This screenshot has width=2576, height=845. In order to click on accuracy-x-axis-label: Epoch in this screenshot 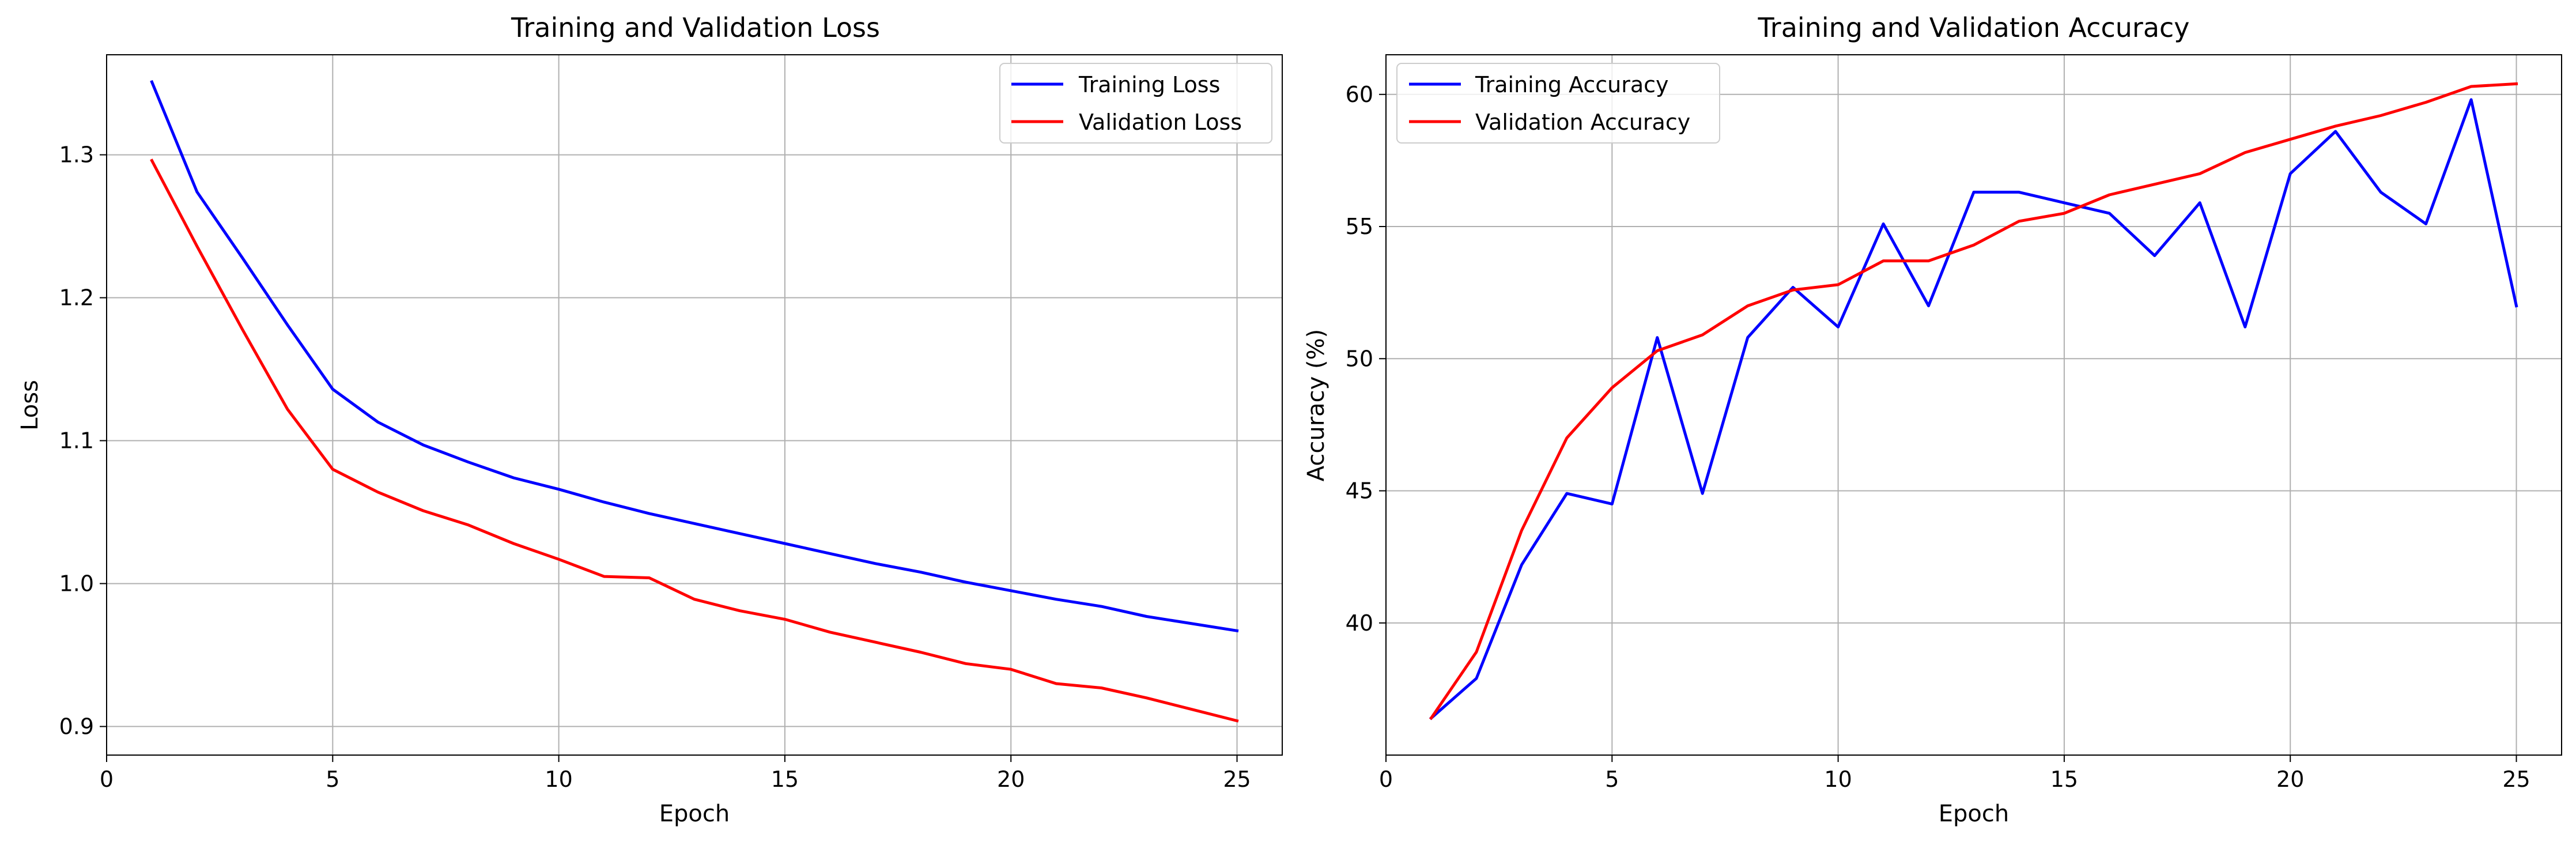, I will do `click(1974, 814)`.